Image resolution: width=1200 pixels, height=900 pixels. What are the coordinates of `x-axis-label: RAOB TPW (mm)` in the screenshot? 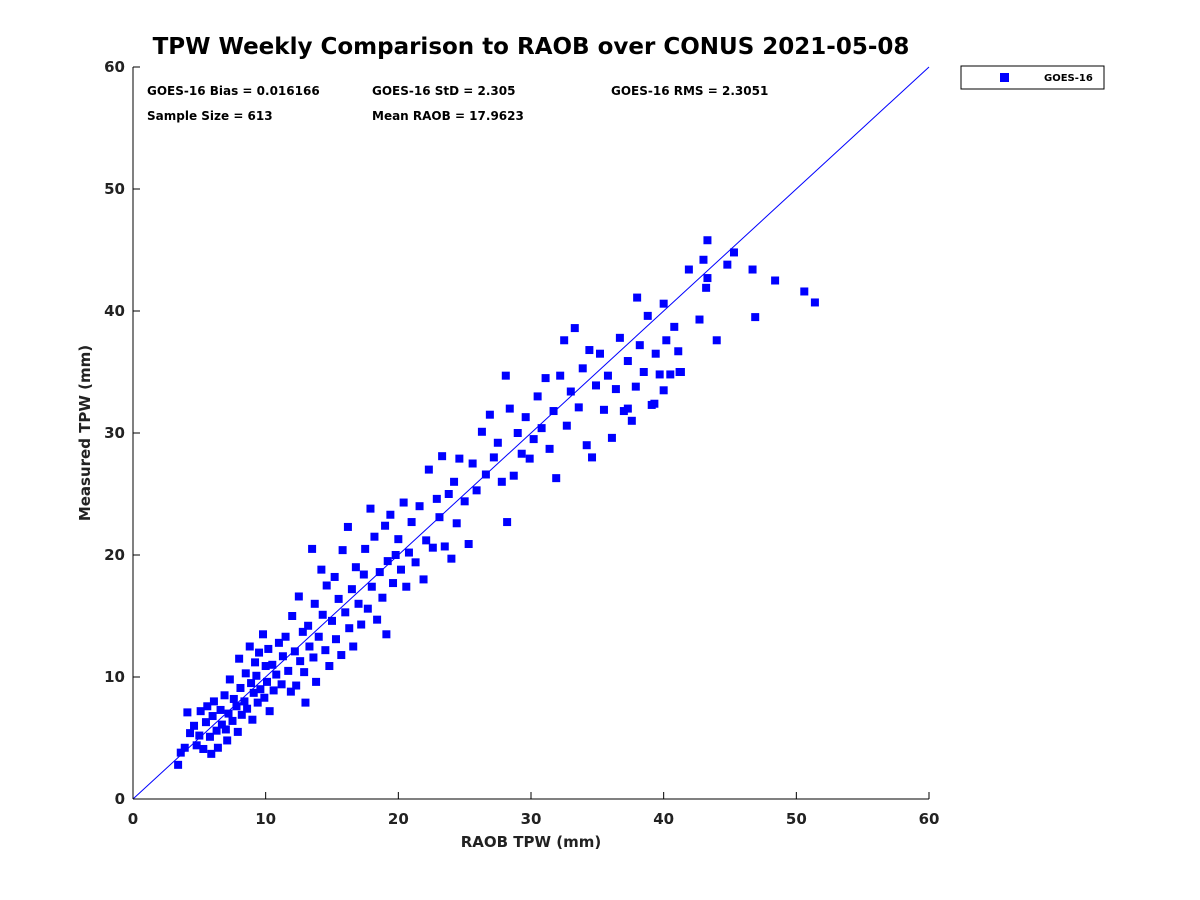 It's located at (531, 842).